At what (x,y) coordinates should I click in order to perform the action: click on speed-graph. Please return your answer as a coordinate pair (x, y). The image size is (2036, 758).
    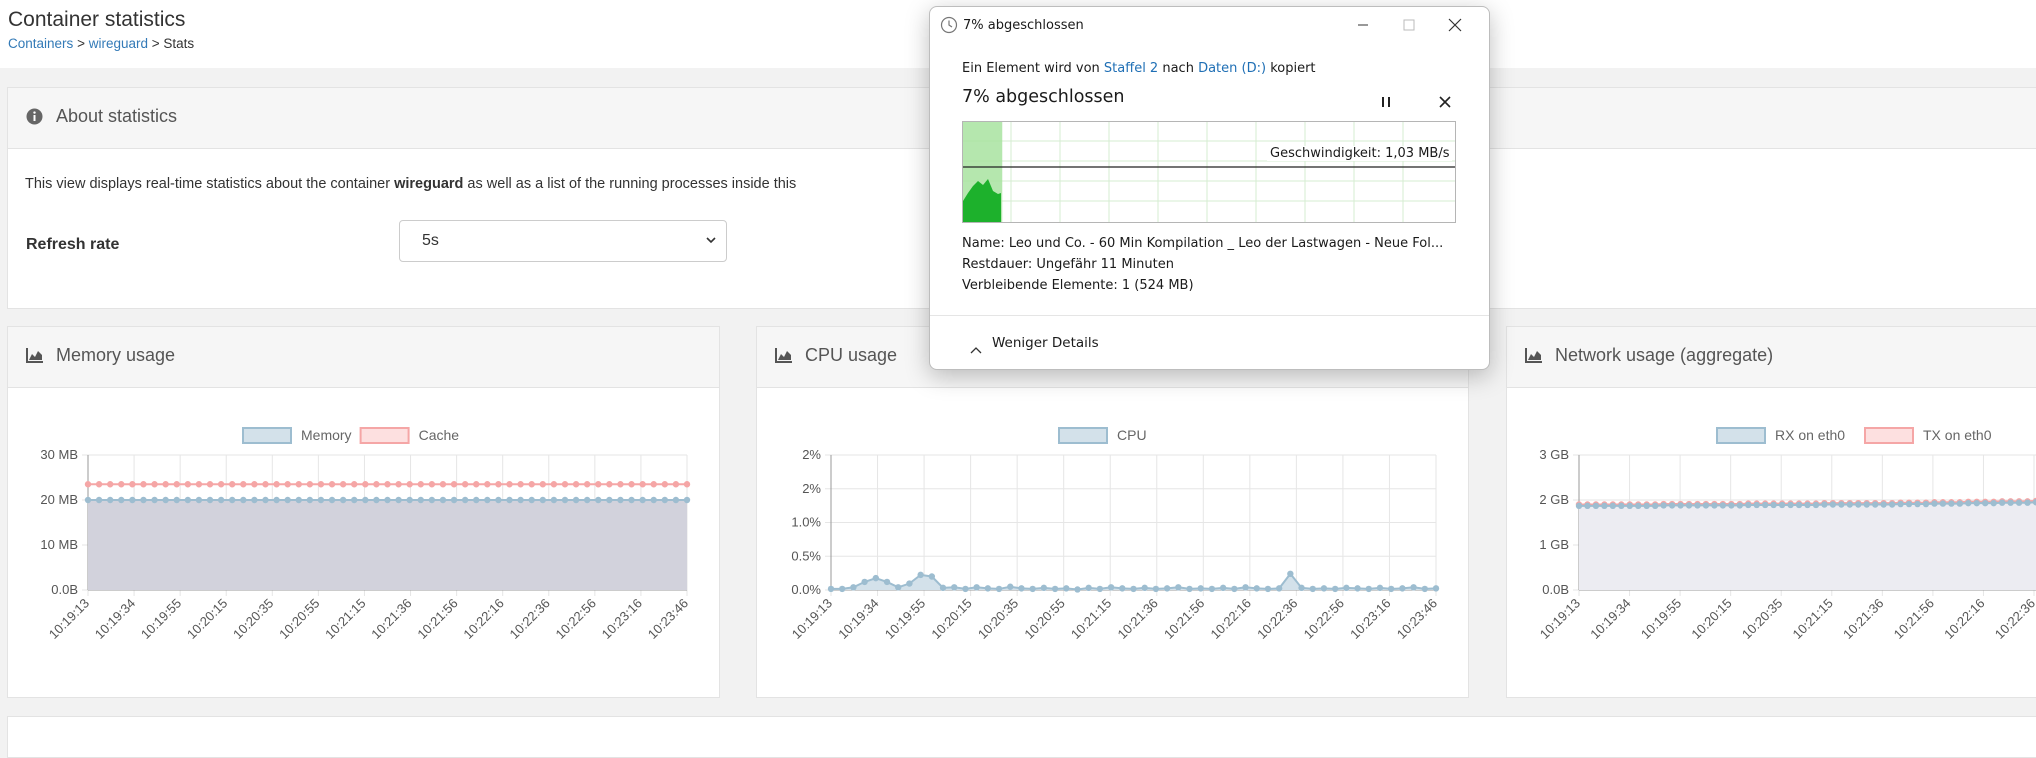
    Looking at the image, I should click on (1209, 172).